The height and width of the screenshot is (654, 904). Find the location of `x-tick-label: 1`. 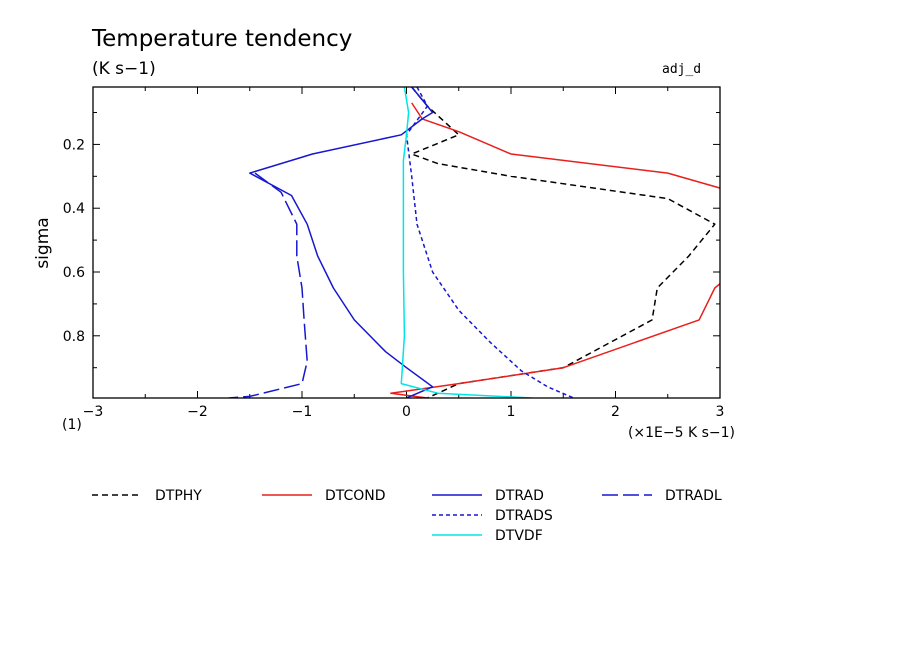

x-tick-label: 1 is located at coordinates (511, 412).